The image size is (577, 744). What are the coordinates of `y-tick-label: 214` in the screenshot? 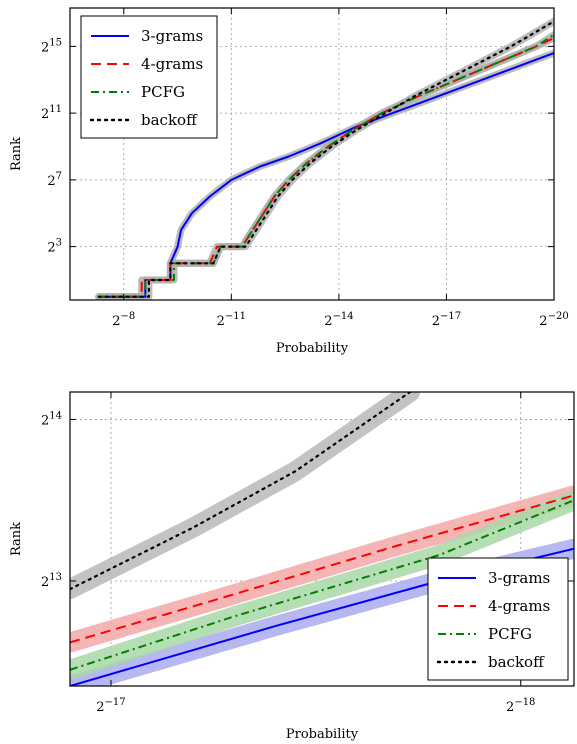 It's located at (51, 419).